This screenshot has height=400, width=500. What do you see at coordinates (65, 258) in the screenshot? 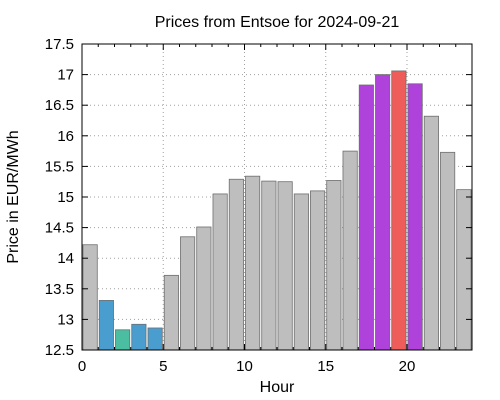
I see `y-tick-label: 14` at bounding box center [65, 258].